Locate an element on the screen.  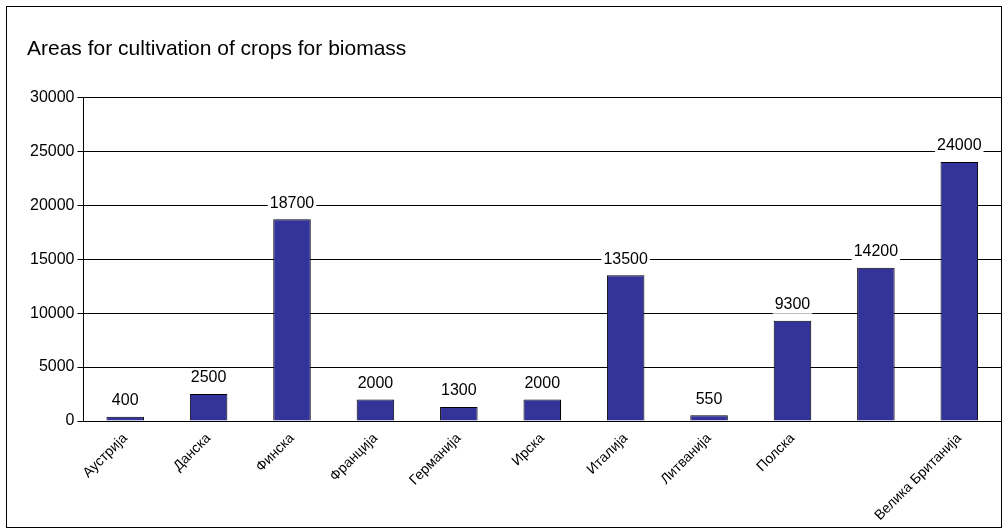
data-label: 400 is located at coordinates (125, 400).